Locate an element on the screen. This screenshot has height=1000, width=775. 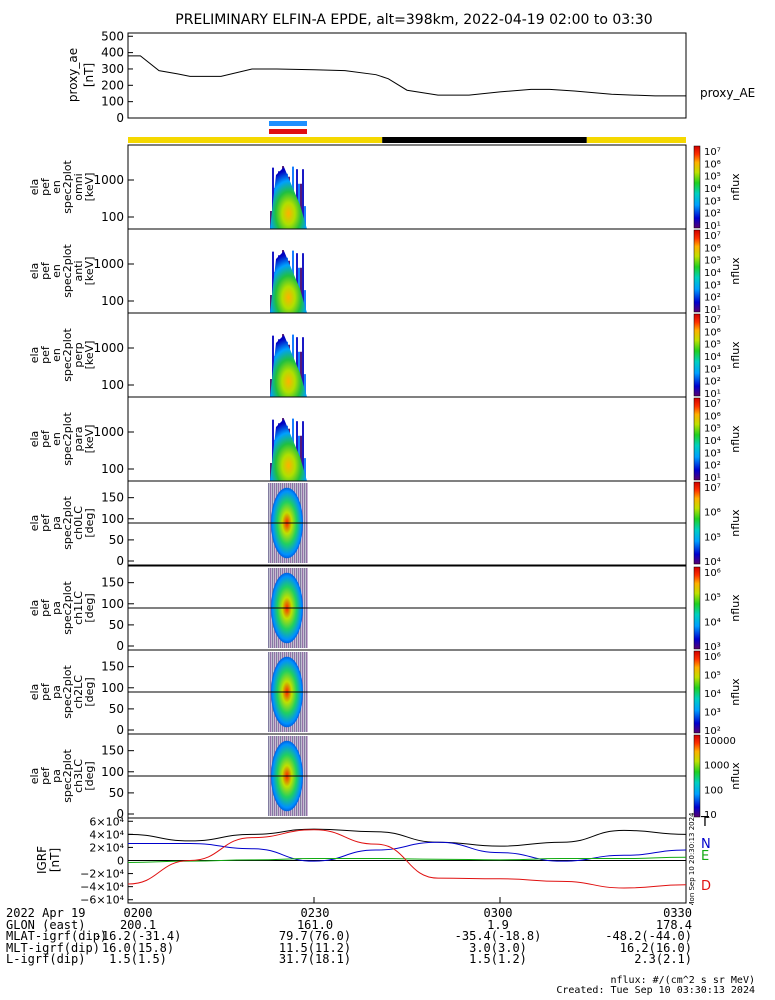
footer-cell: 200.1 is located at coordinates (138, 924).